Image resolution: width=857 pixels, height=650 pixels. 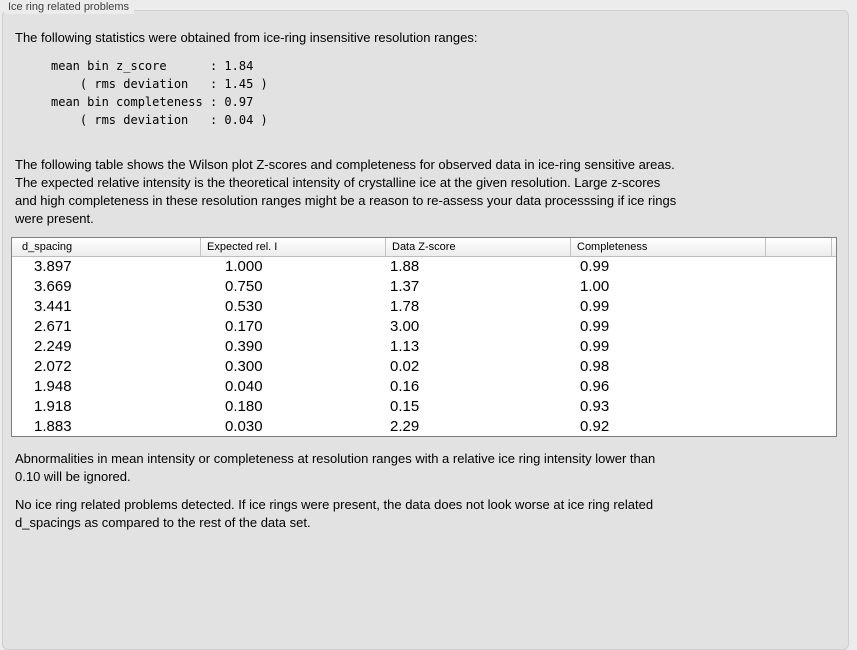 I want to click on column-header-d-spacing: d_spacing, so click(x=106, y=247).